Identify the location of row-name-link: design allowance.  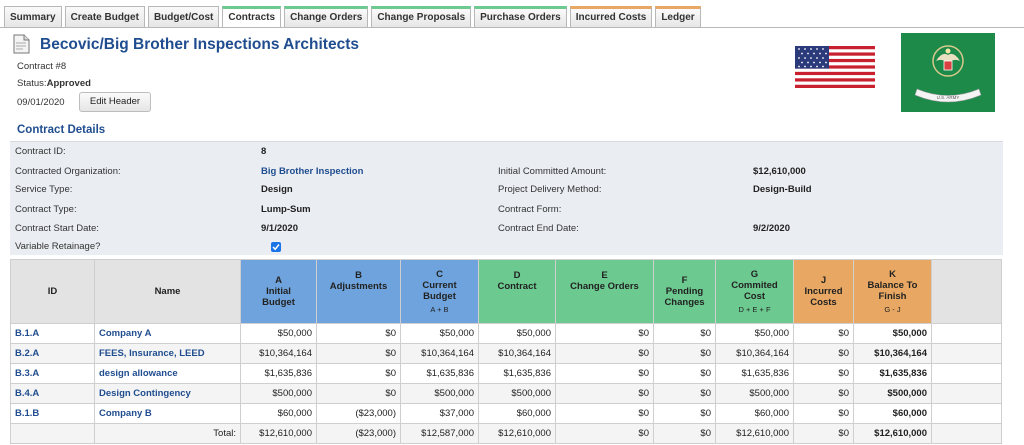
(167, 373).